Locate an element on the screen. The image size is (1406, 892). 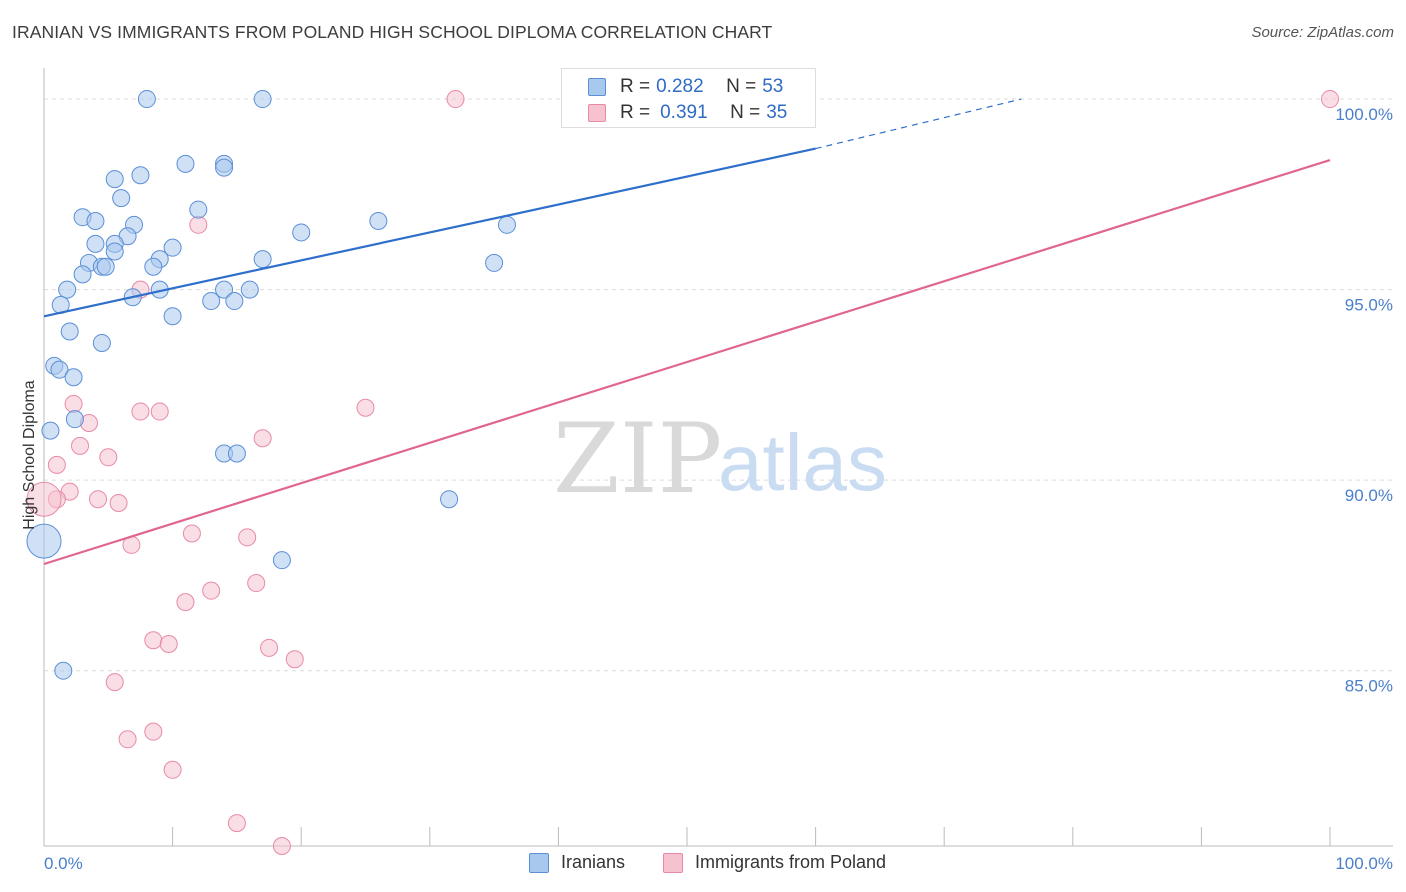
y-tick-label: 95.0% is located at coordinates (1369, 305).